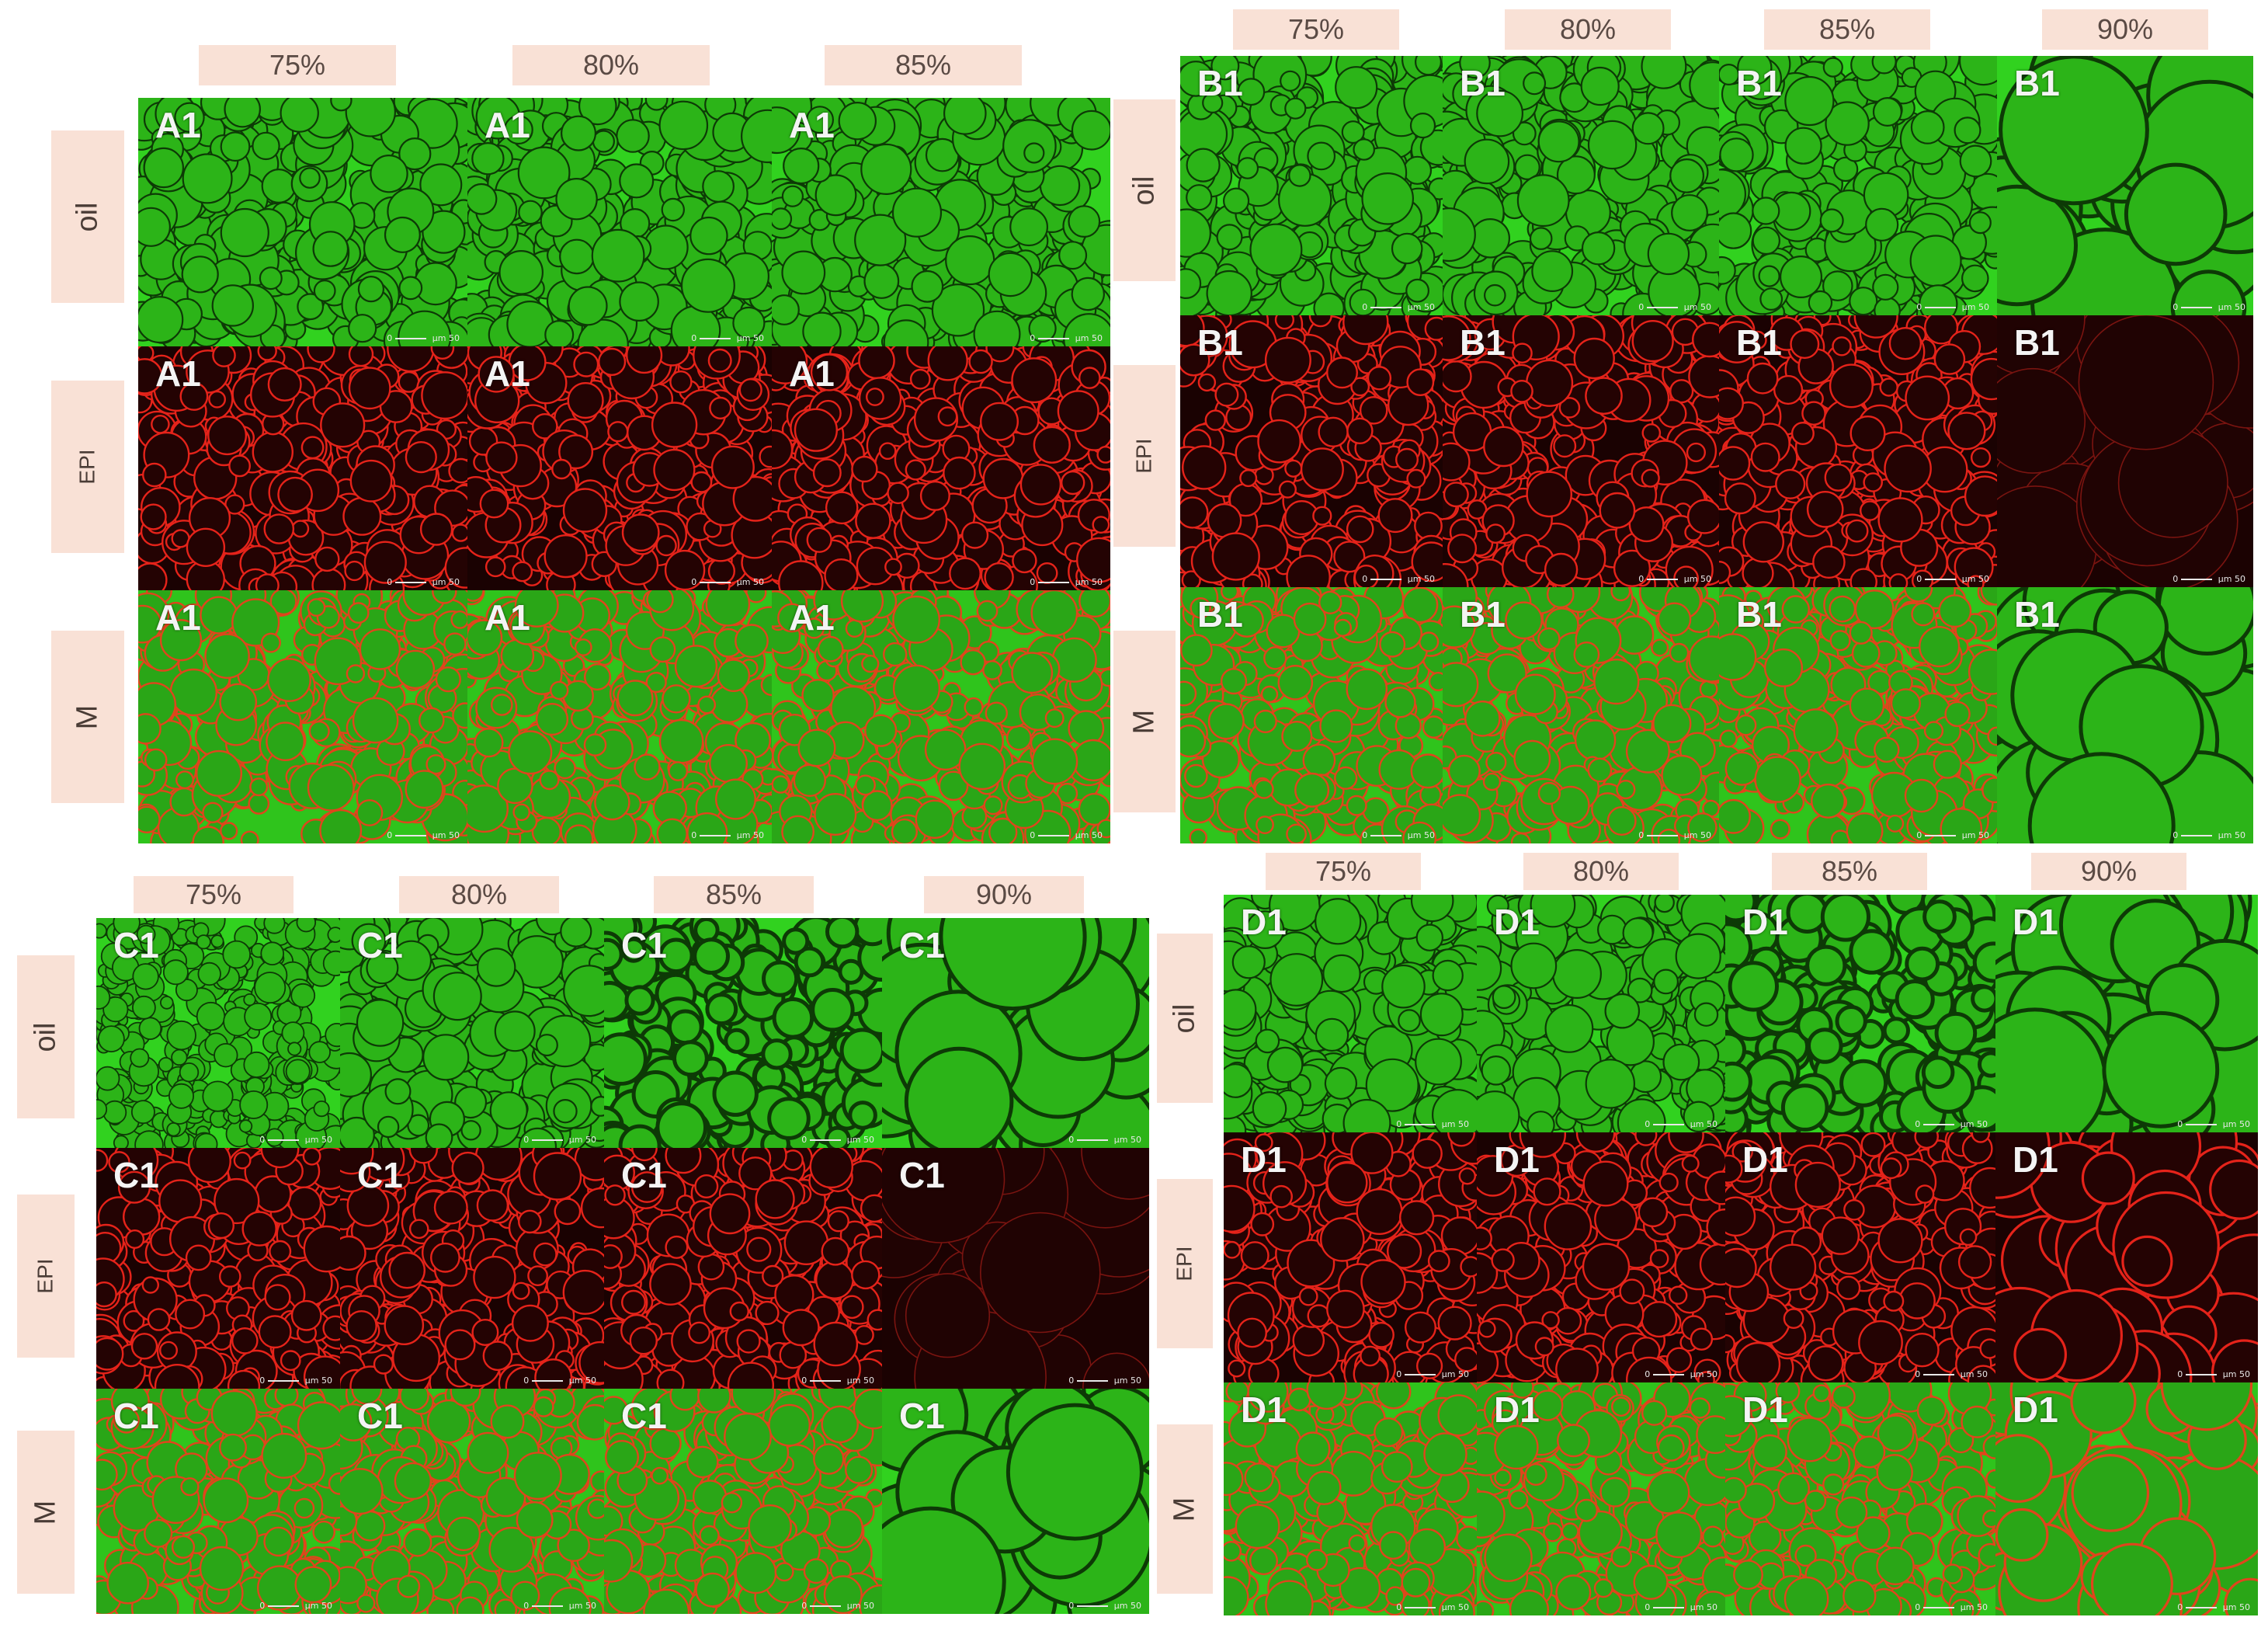 This screenshot has height=1631, width=2268. What do you see at coordinates (1858, 715) in the screenshot?
I see `micrograph-merge: B1 0 µm 50` at bounding box center [1858, 715].